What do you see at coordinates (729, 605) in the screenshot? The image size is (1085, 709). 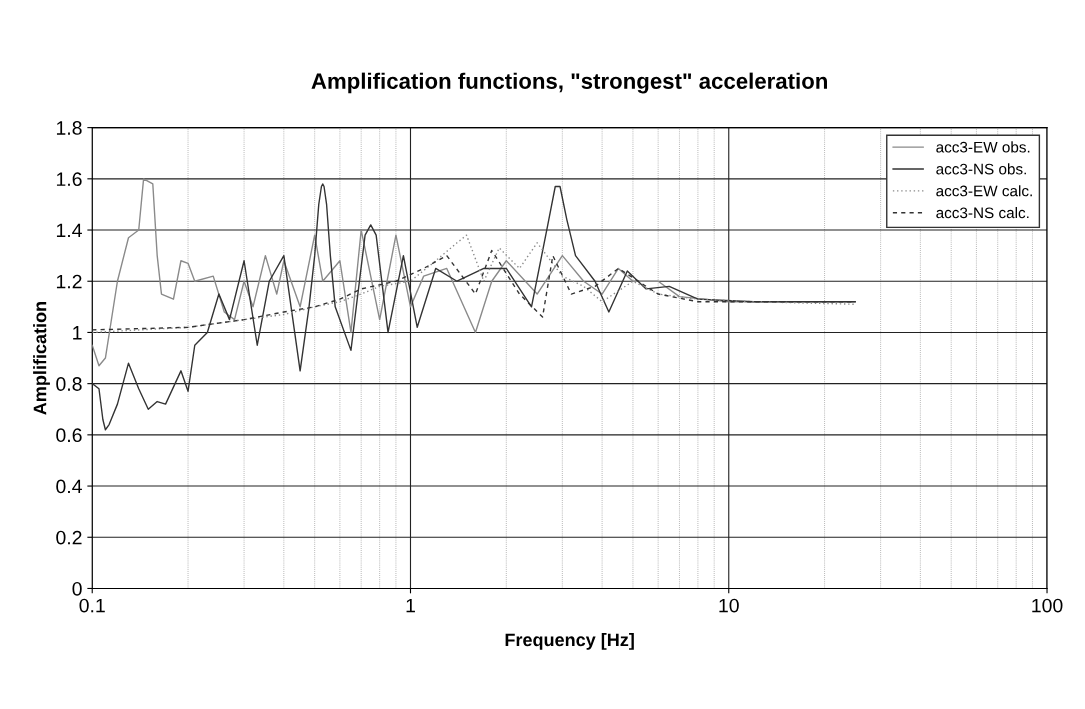 I see `x-tick-label: 10` at bounding box center [729, 605].